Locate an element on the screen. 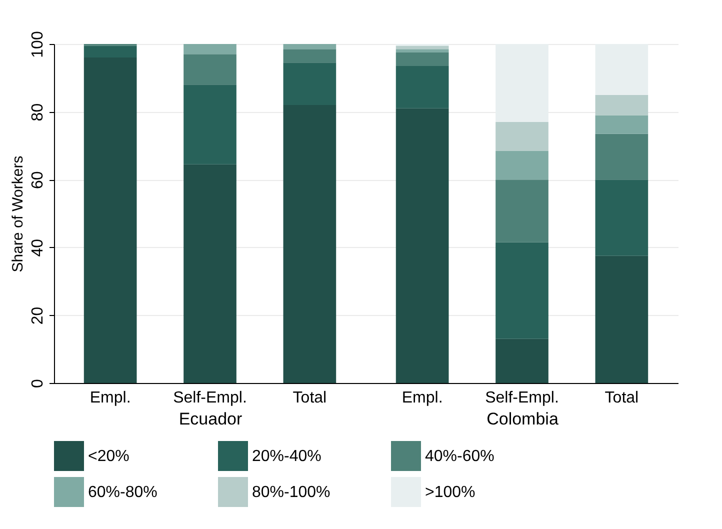 This screenshot has height=529, width=722. y-axis-title: Share of Workers is located at coordinates (18, 214).